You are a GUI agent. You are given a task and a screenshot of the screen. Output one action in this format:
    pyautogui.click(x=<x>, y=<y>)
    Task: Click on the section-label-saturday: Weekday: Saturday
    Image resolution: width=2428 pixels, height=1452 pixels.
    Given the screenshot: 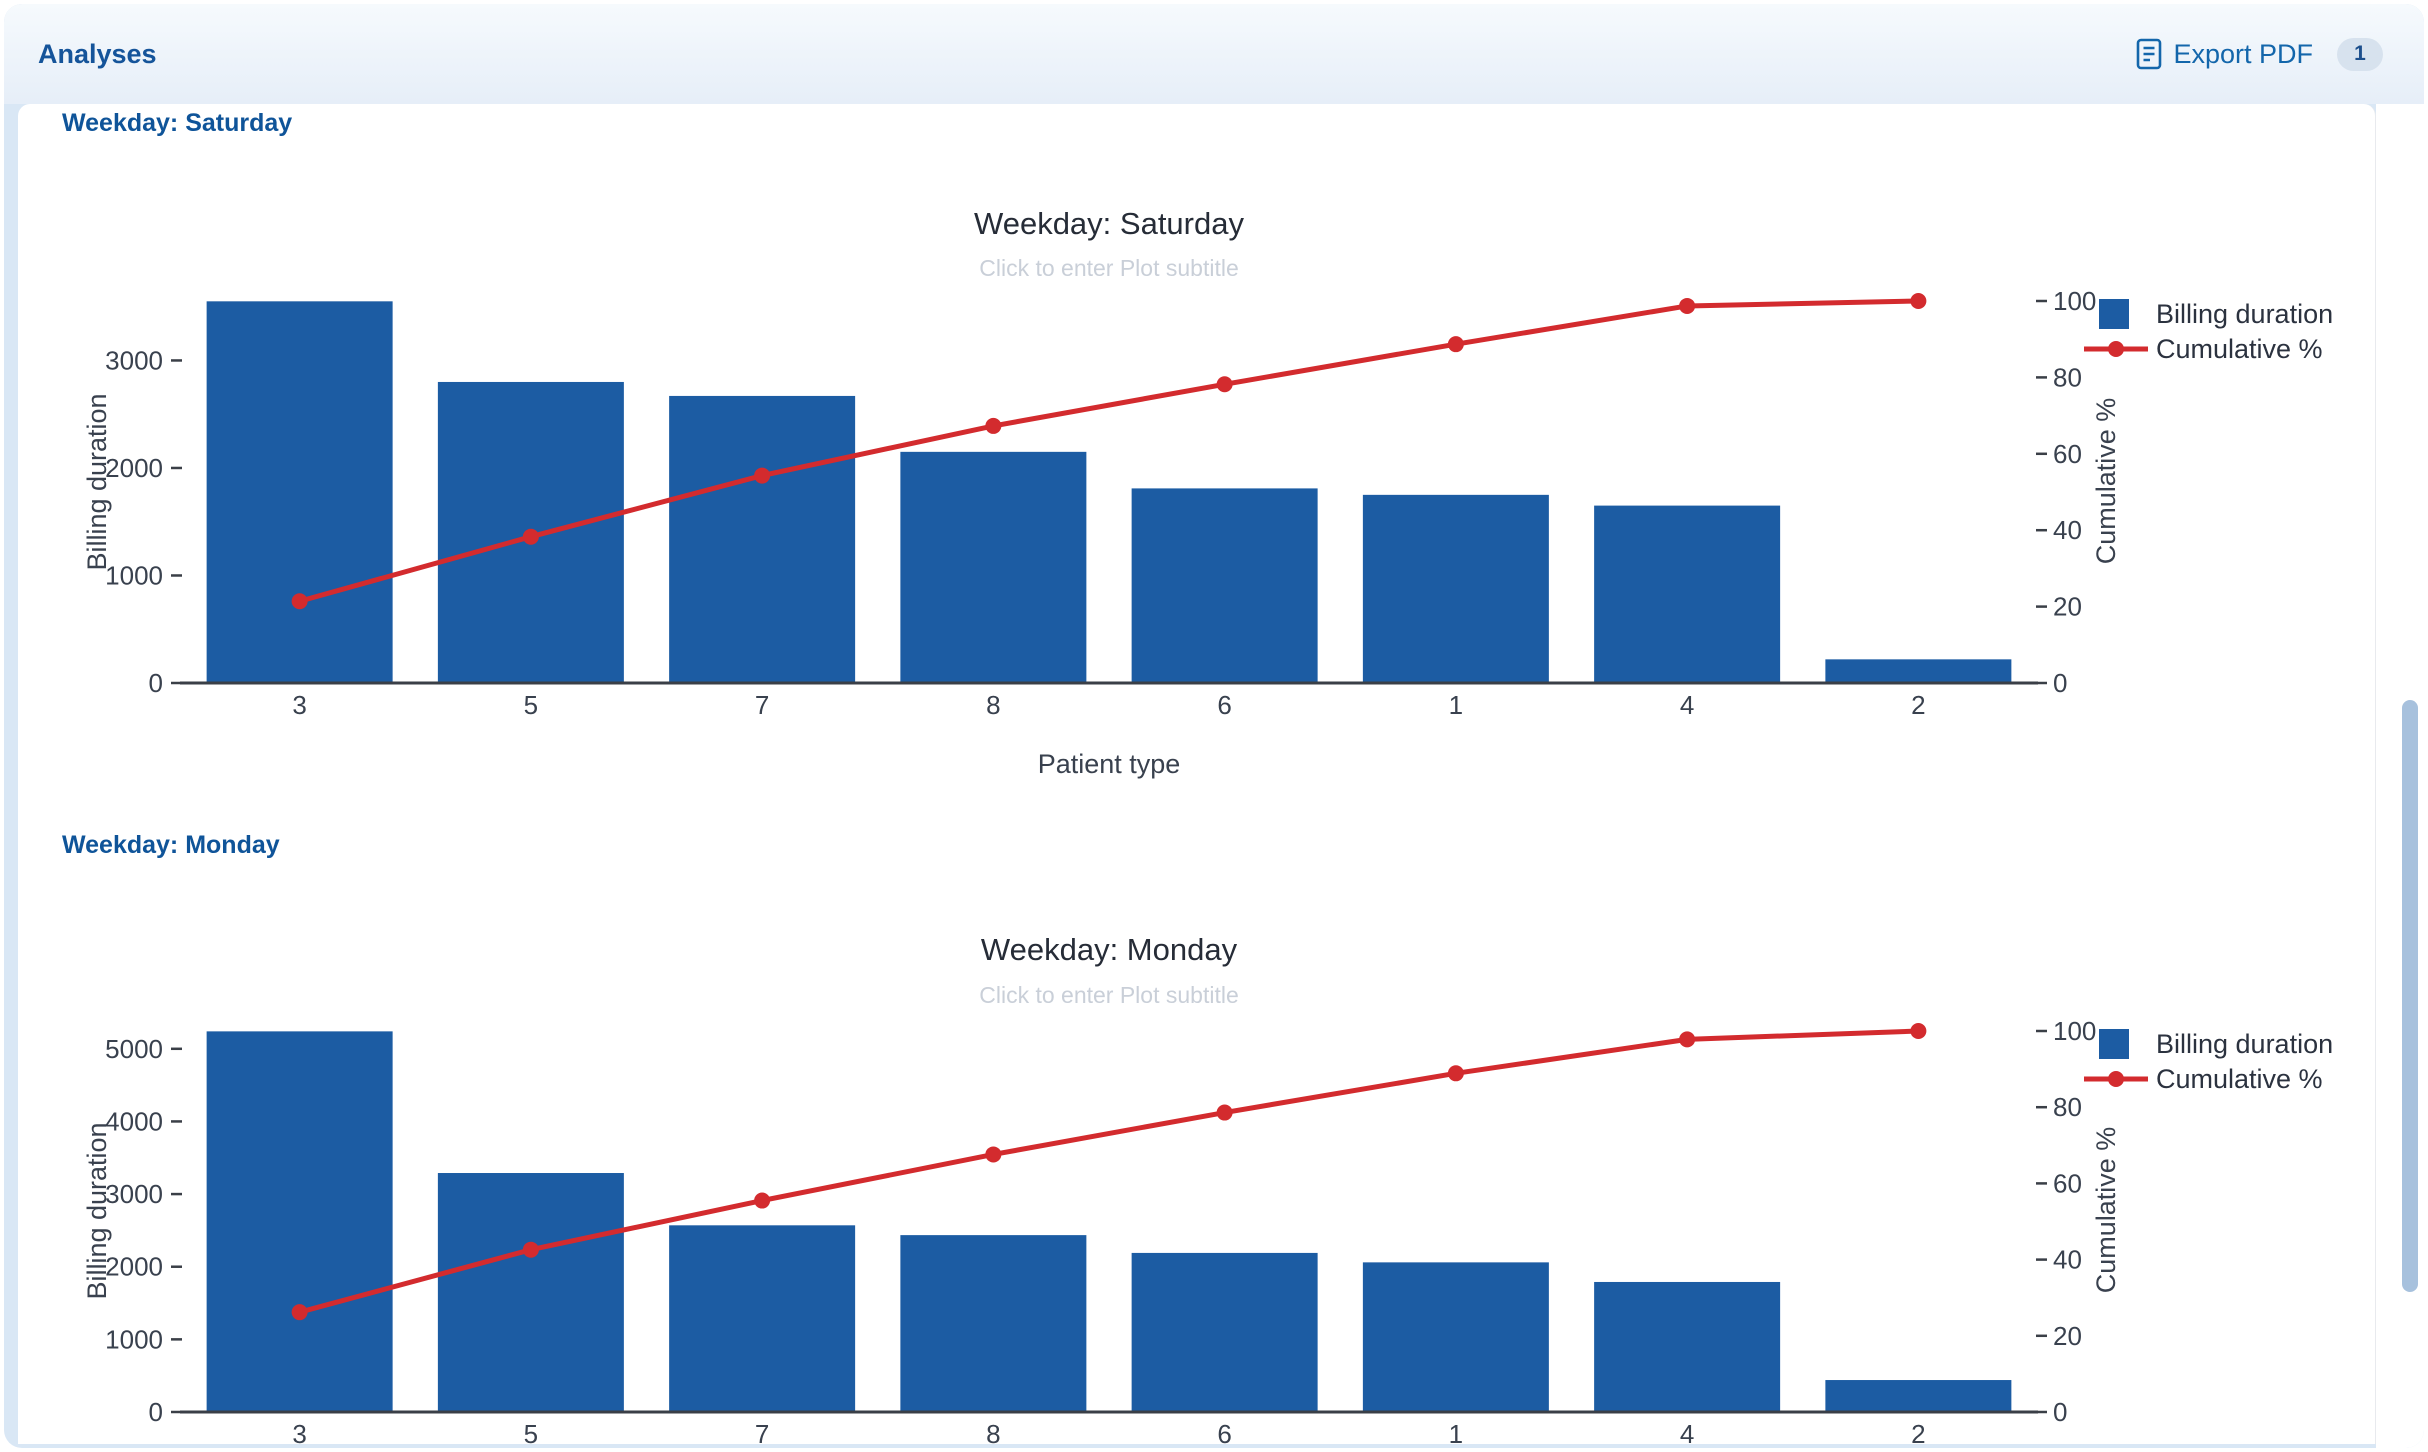 What is the action you would take?
    pyautogui.click(x=177, y=123)
    